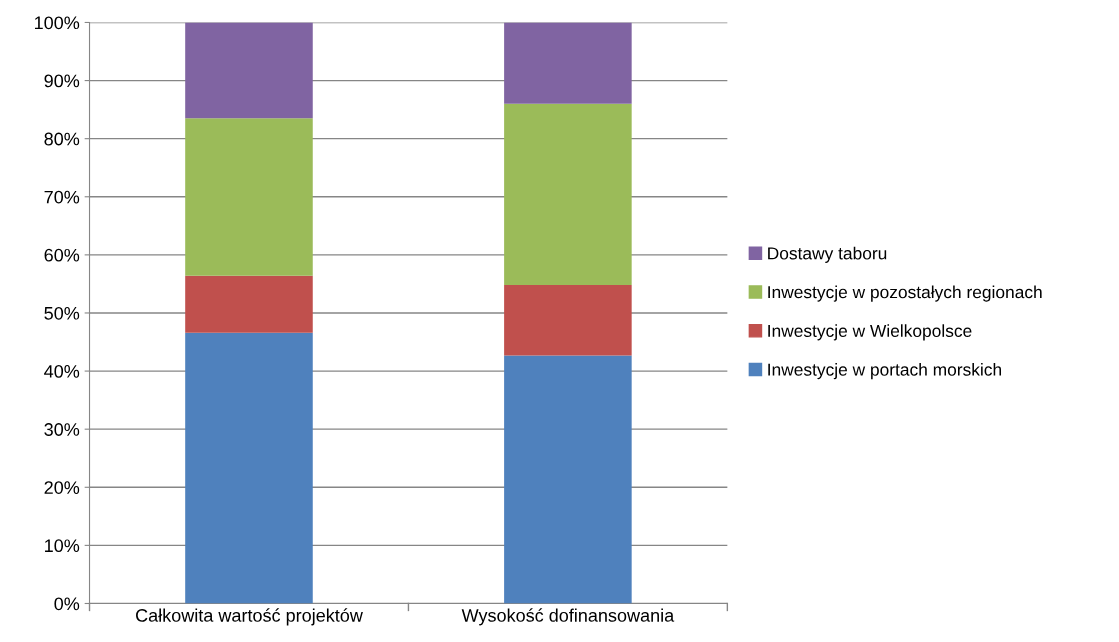  What do you see at coordinates (57, 23) in the screenshot?
I see `y-tick-label: 100%` at bounding box center [57, 23].